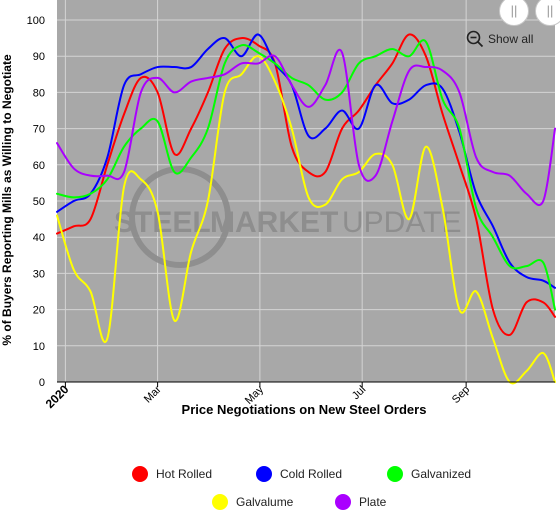 Image resolution: width=560 pixels, height=512 pixels. I want to click on watermark-steel: STEEL, so click(162, 222).